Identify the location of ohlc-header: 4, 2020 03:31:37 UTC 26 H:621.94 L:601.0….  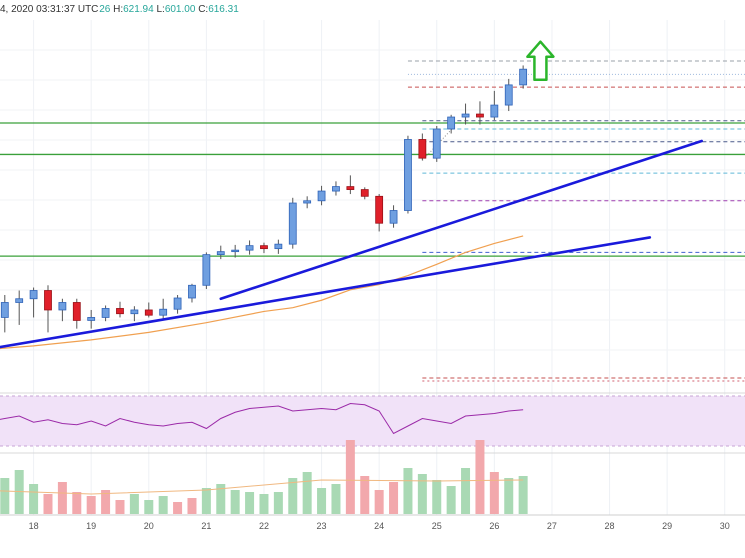
(119, 9).